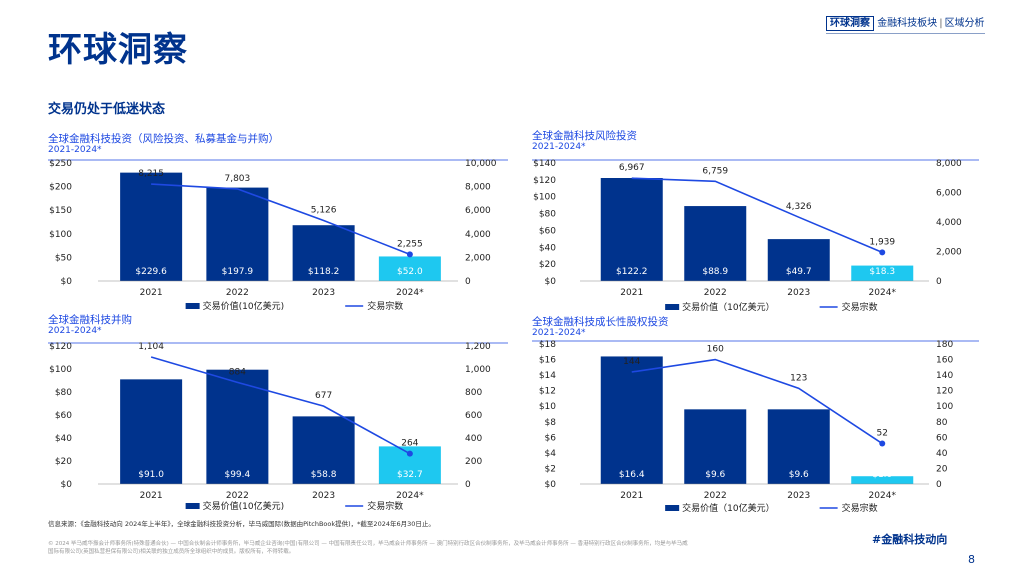 The image size is (1024, 576). Describe the element at coordinates (964, 23) in the screenshot. I see `nav-item-regional-analysis: 区域分析` at that location.